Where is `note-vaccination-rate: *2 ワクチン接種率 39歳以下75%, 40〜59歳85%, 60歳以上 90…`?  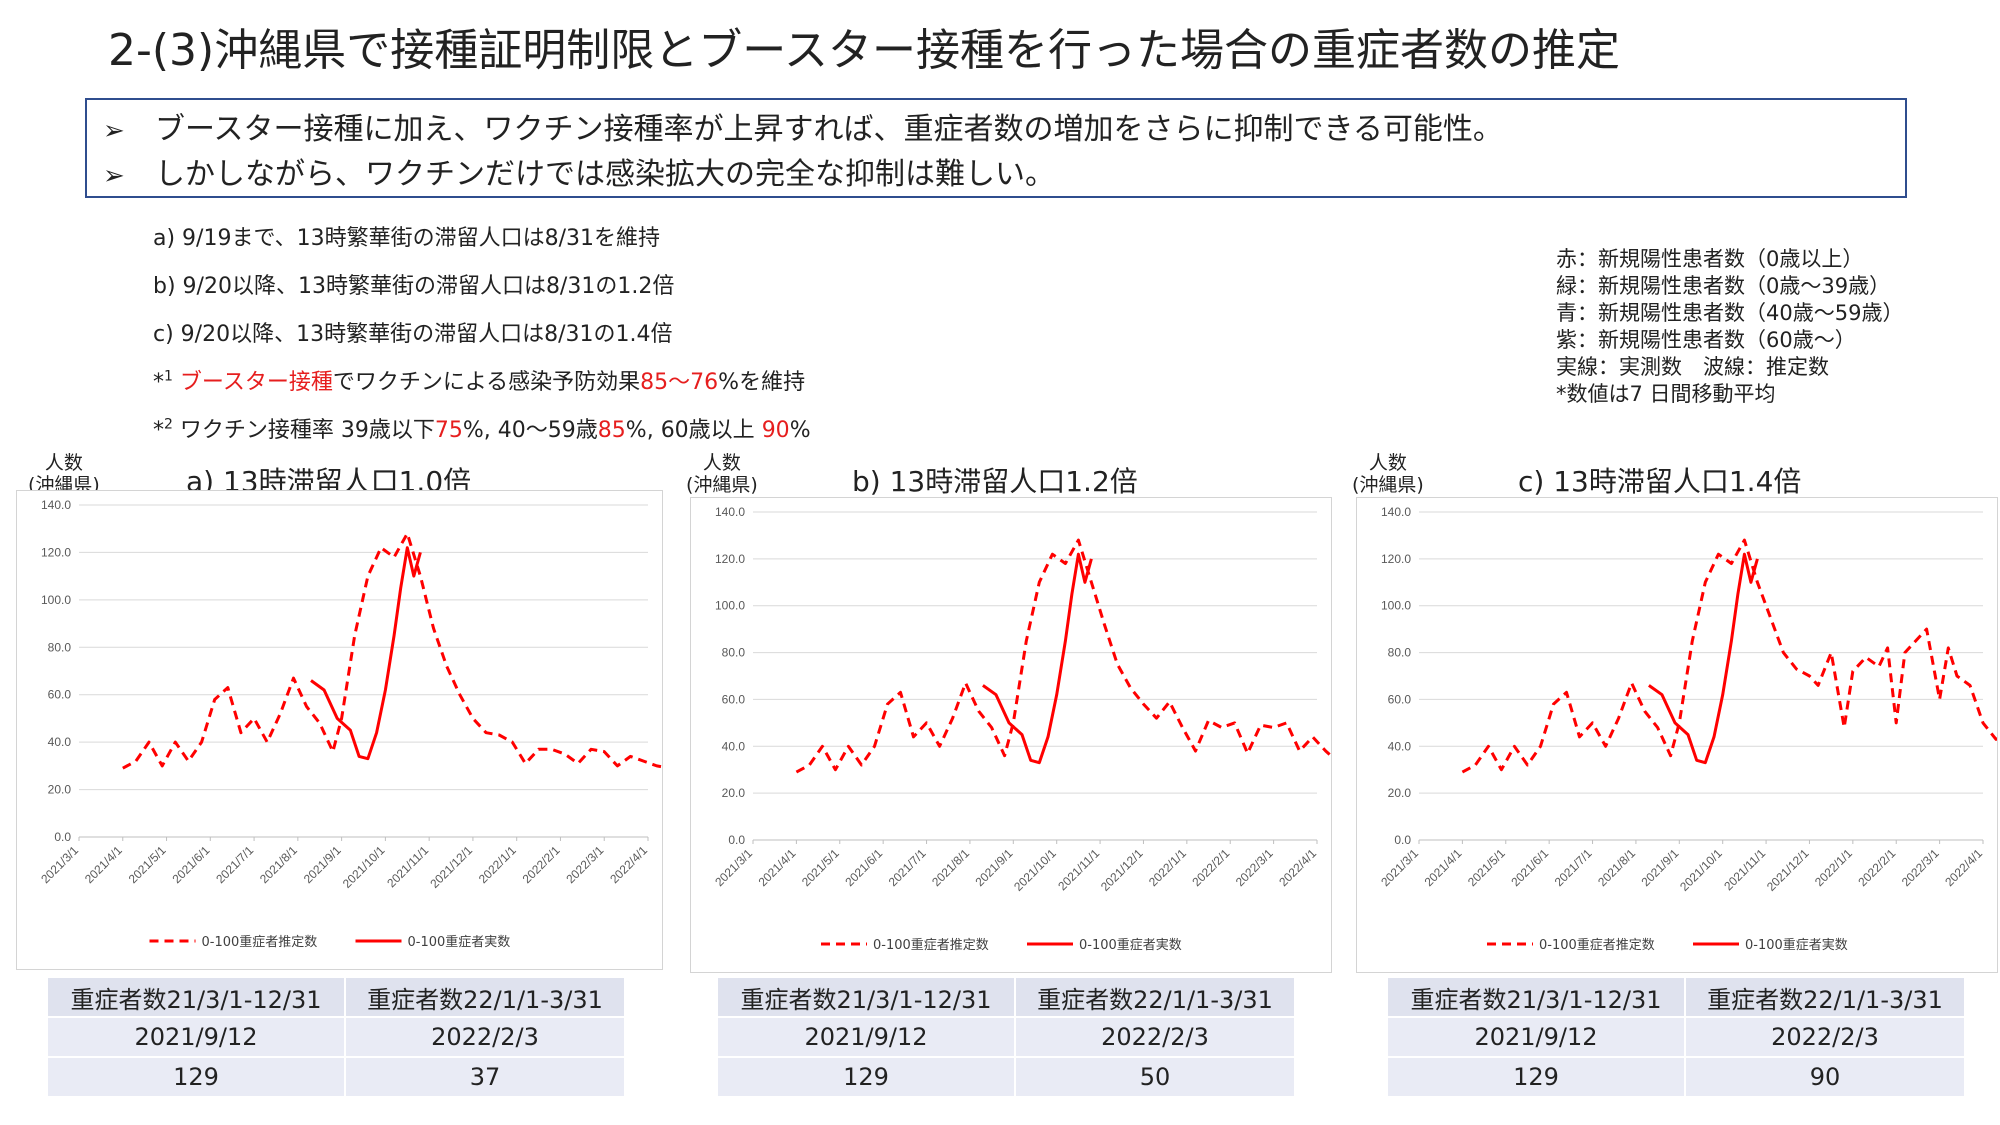 note-vaccination-rate: *2 ワクチン接種率 39歳以下75%, 40〜59歳85%, 60歳以上 90… is located at coordinates (482, 429).